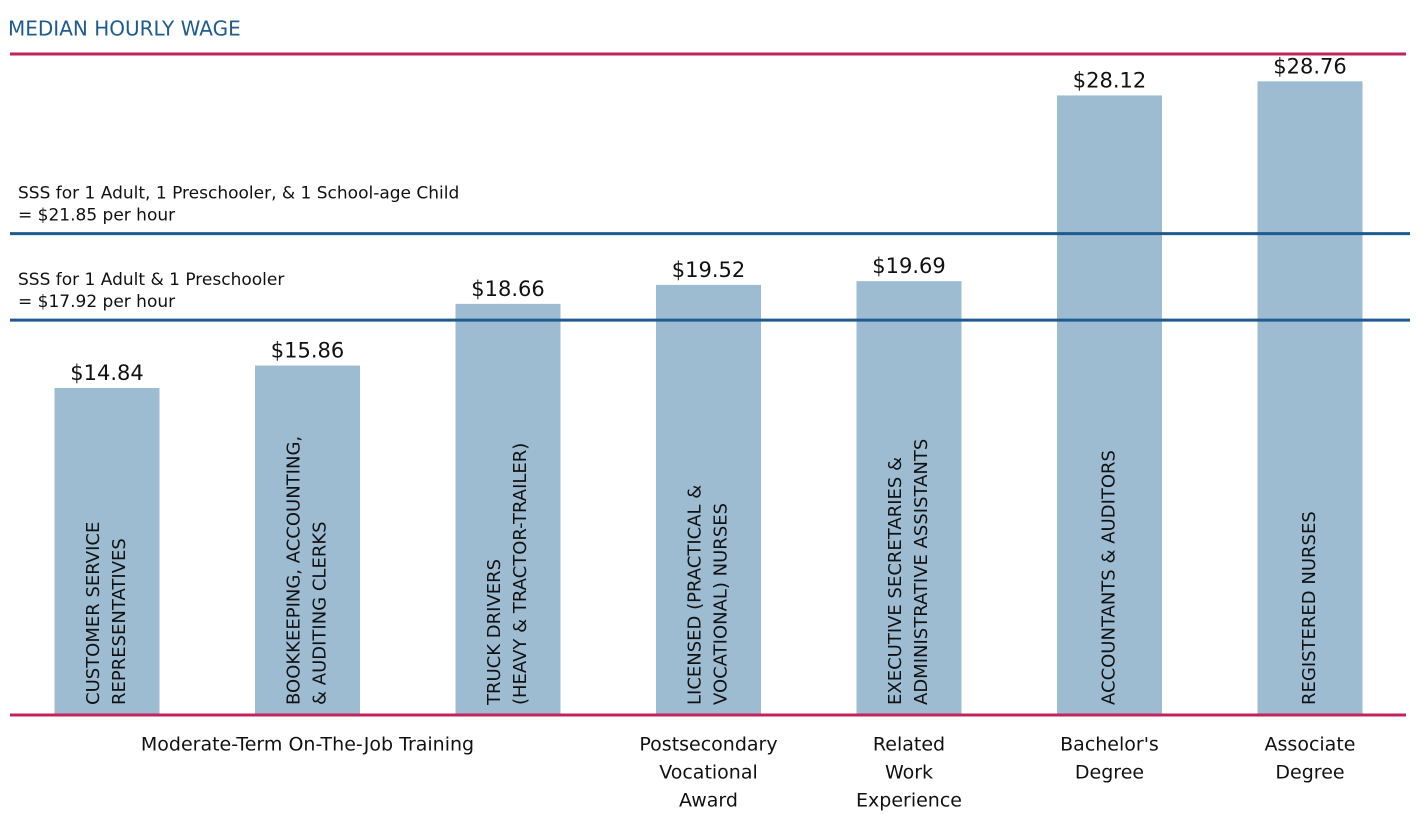  Describe the element at coordinates (151, 280) in the screenshot. I see `reference-label: SSS for 1 Adult & 1 Preschooler` at that location.